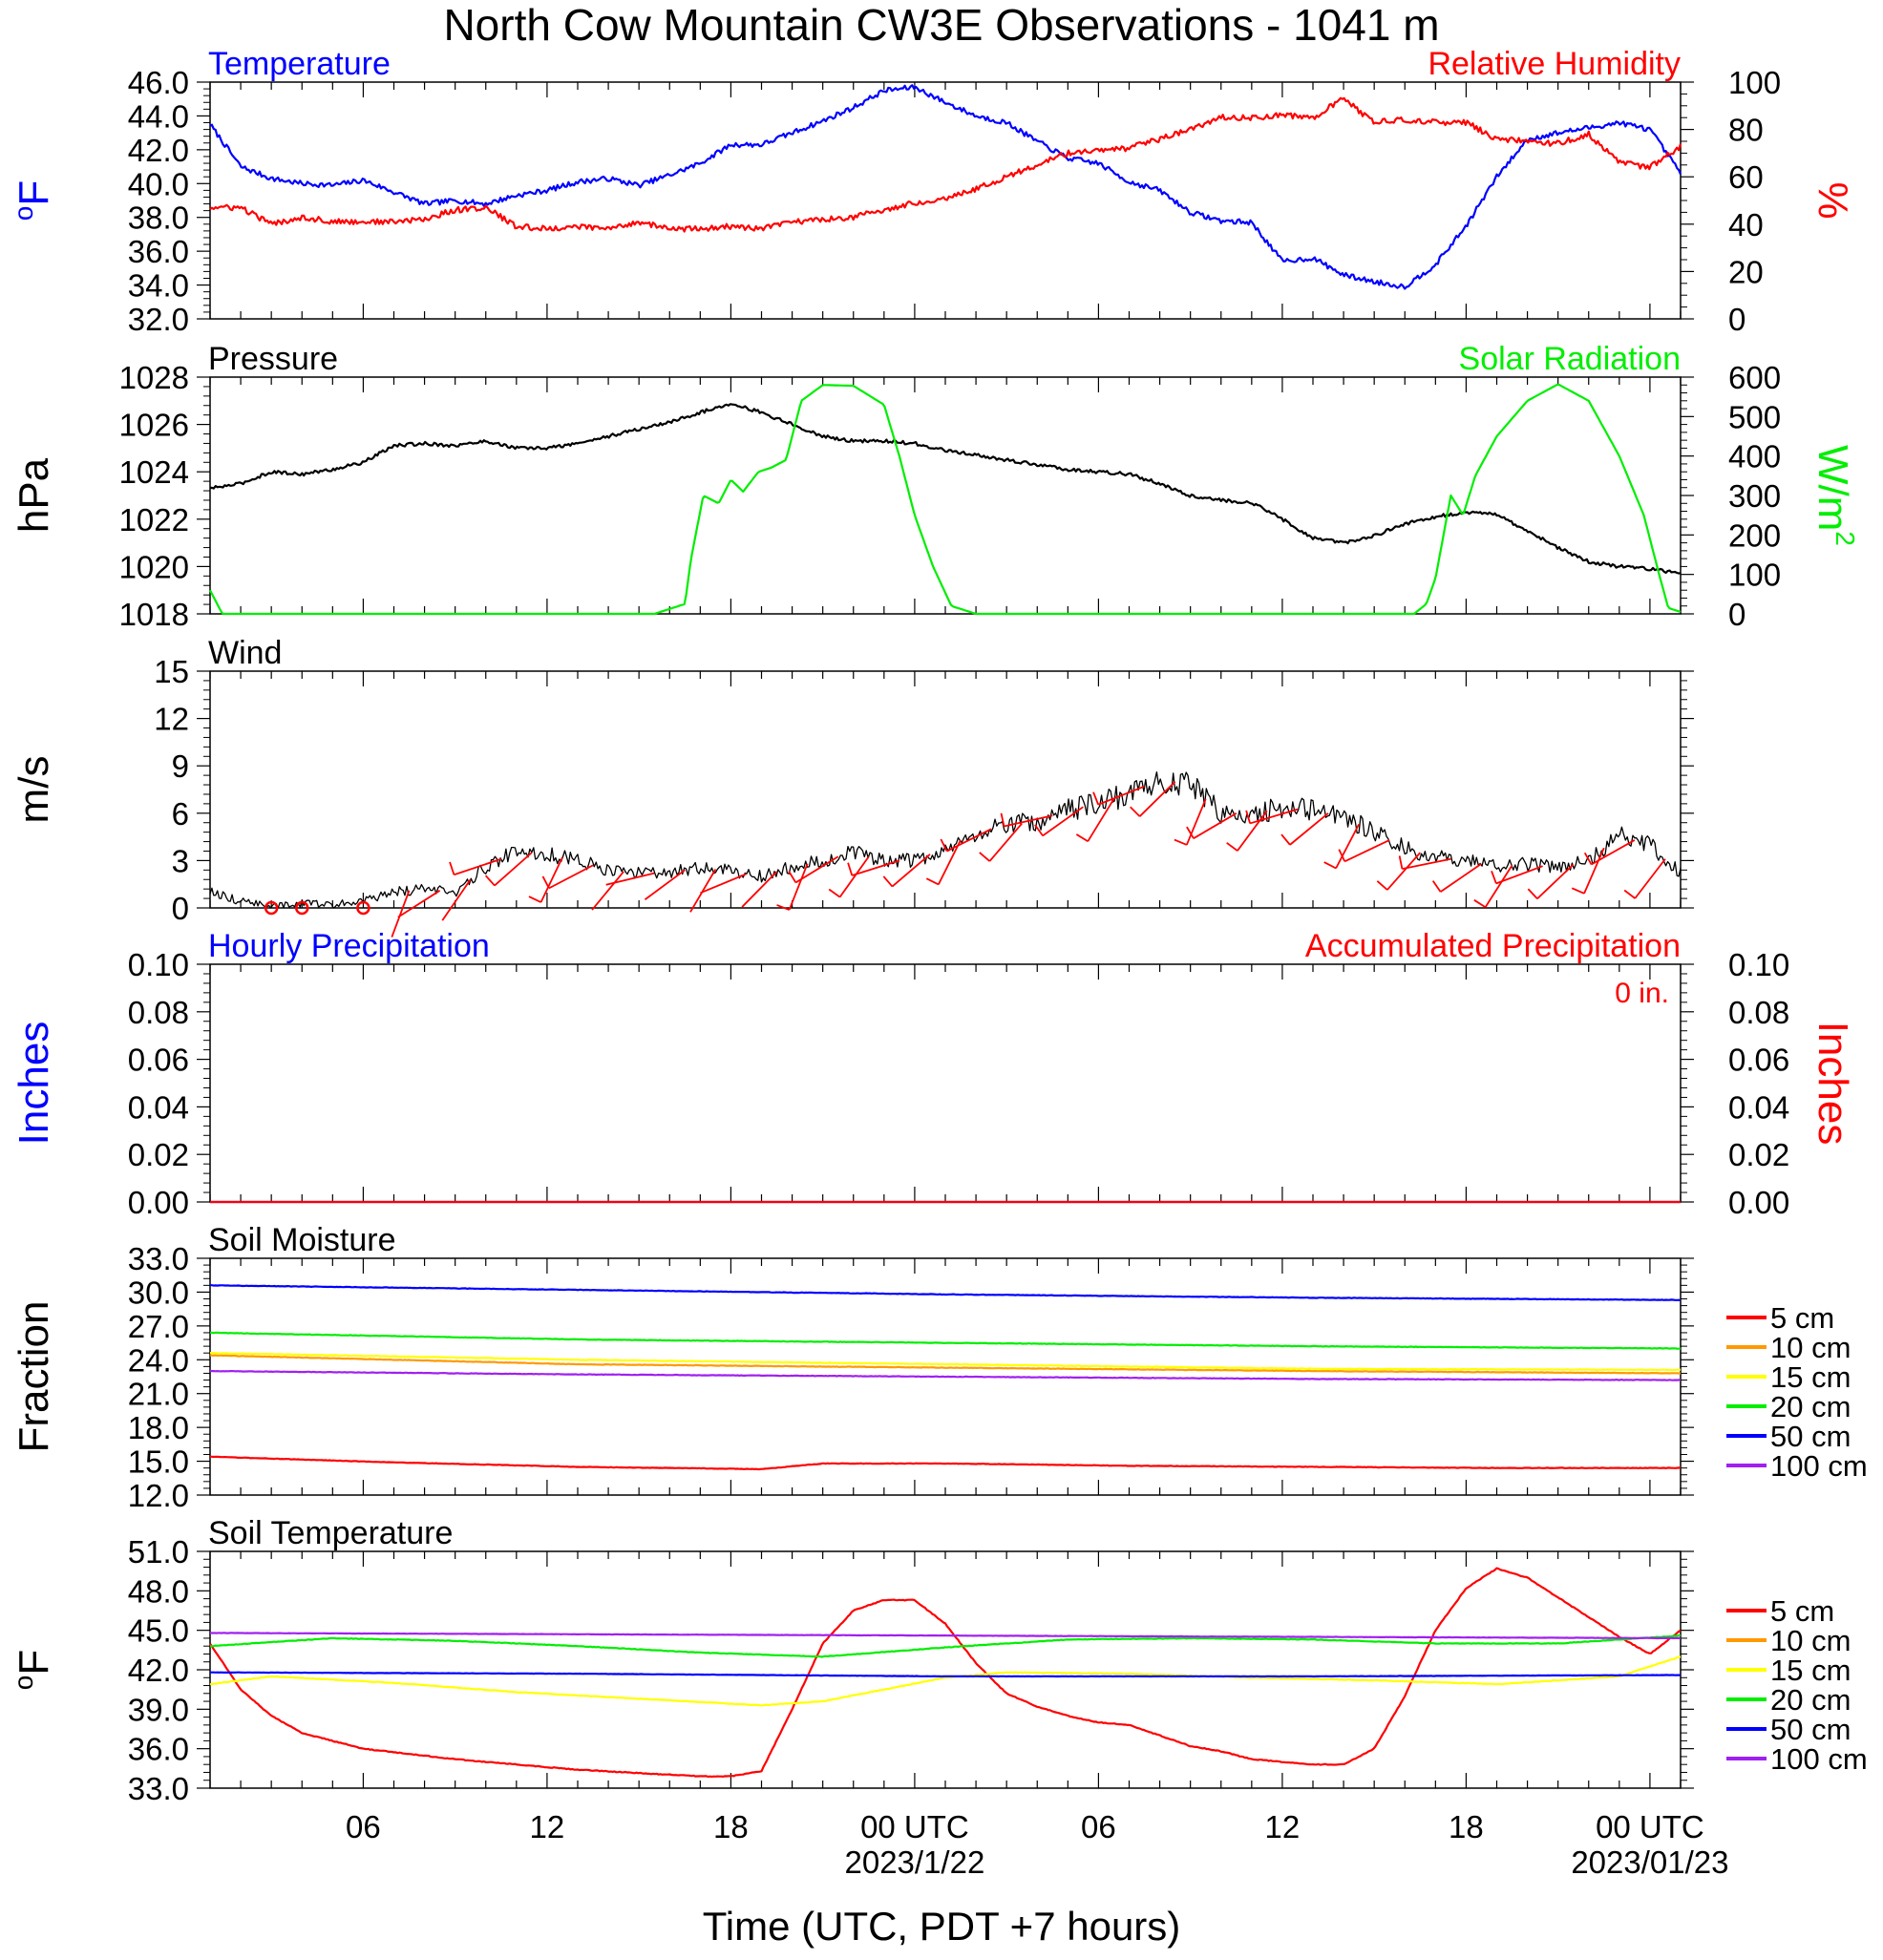 This screenshot has height=1960, width=1883. I want to click on x-tick-date-label: 2023/1/22, so click(915, 1862).